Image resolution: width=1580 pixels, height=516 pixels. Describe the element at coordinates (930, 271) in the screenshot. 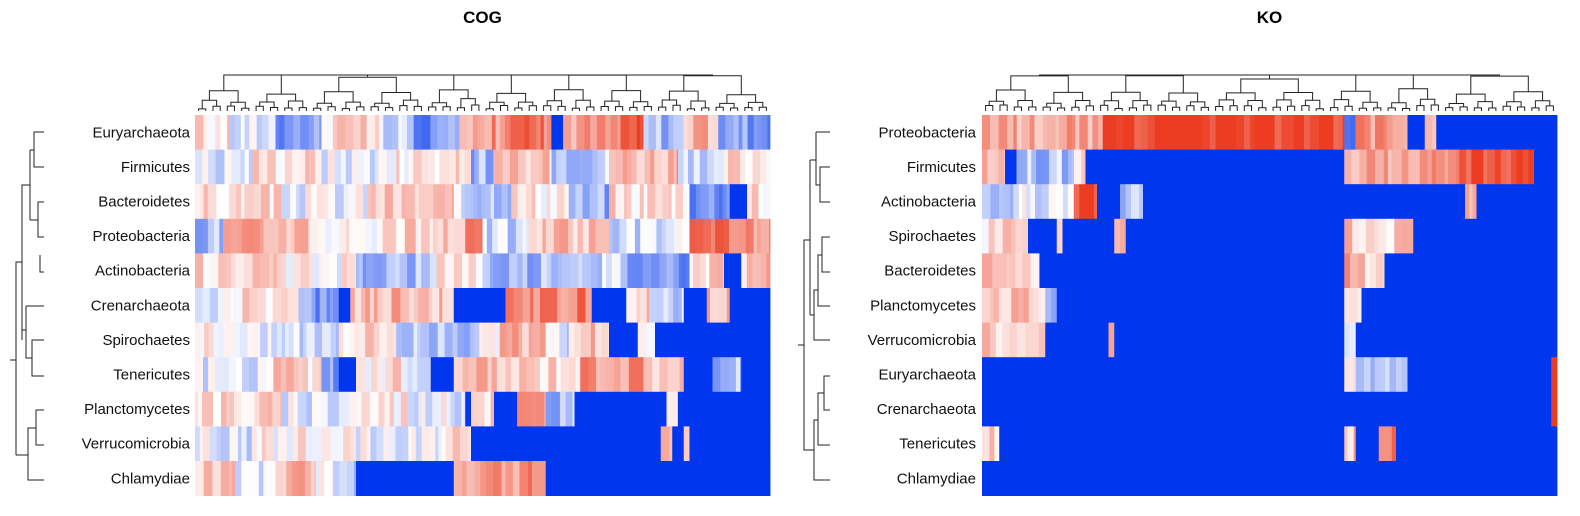

I see `row-label: Bacteroidetes` at that location.